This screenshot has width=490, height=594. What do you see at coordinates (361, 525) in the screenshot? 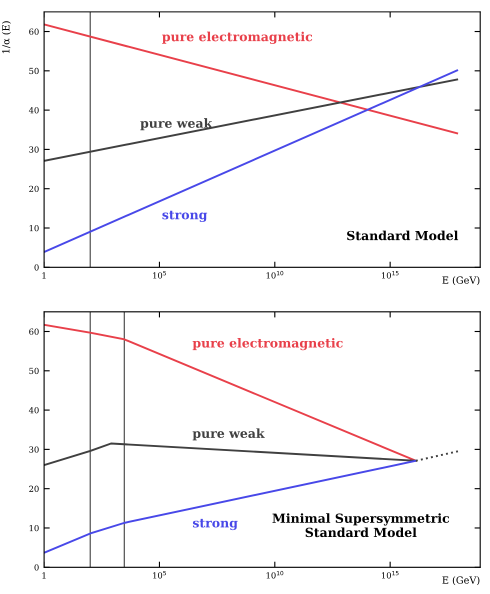
I see `annotation: Minimal Supersymmetric Standard Model` at bounding box center [361, 525].